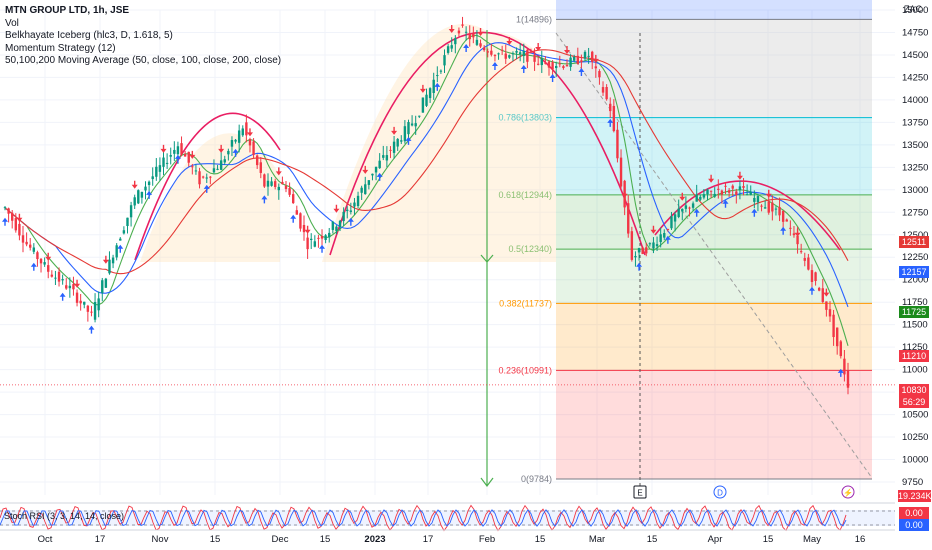 The image size is (932, 550). I want to click on y-tick-label: 10500, so click(915, 415).